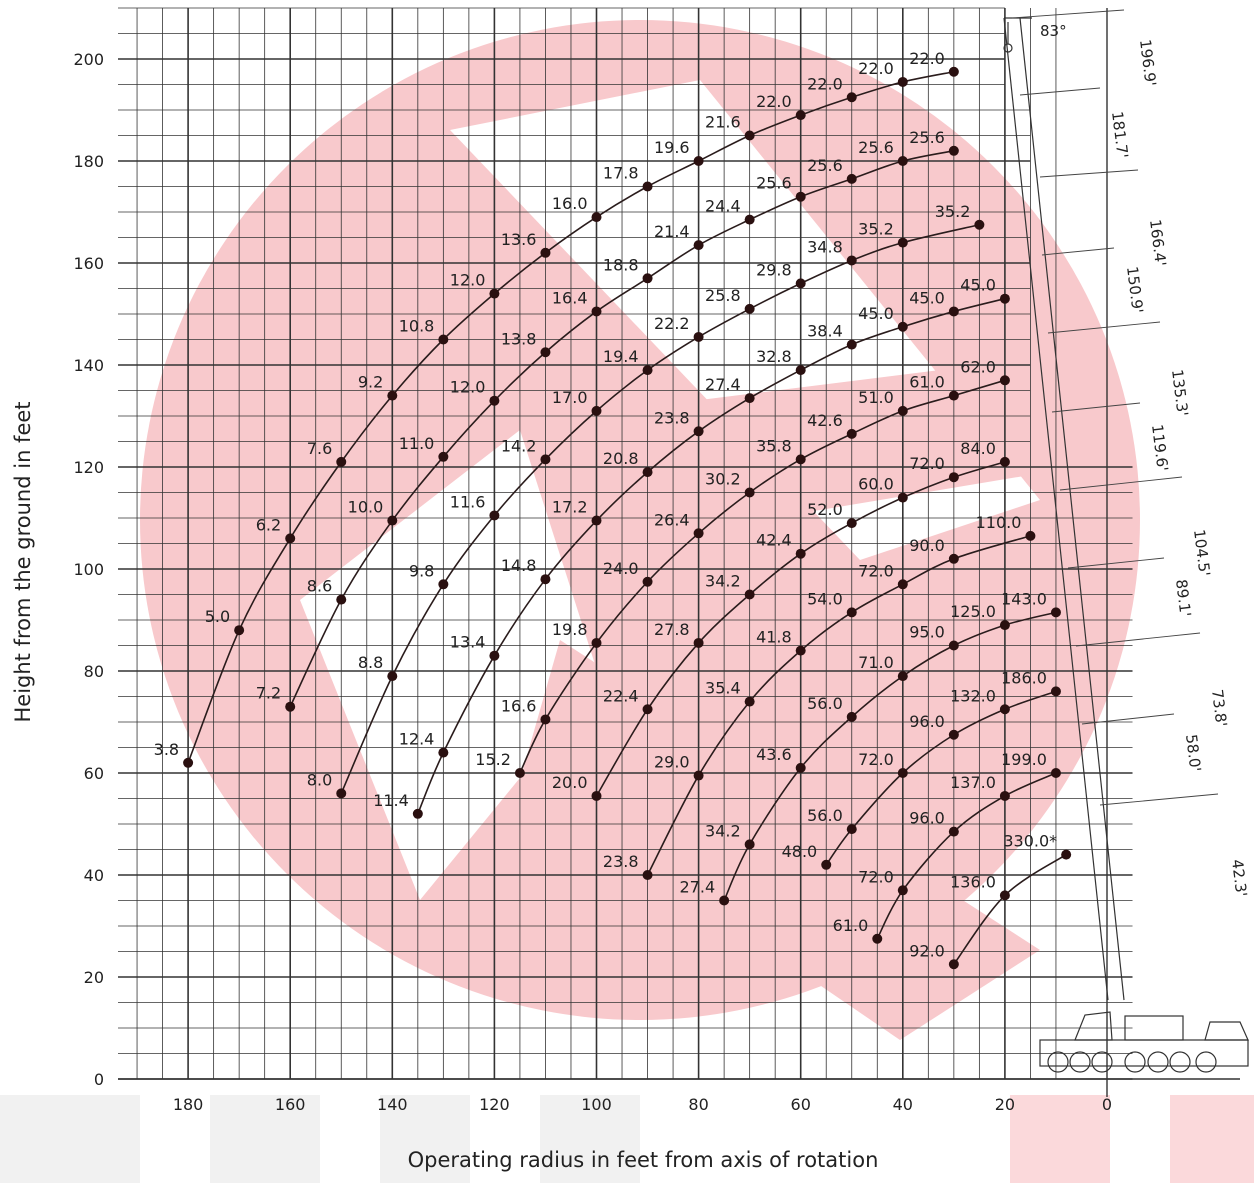 The width and height of the screenshot is (1254, 1183). I want to click on capacity-label: 143.0, so click(1024, 598).